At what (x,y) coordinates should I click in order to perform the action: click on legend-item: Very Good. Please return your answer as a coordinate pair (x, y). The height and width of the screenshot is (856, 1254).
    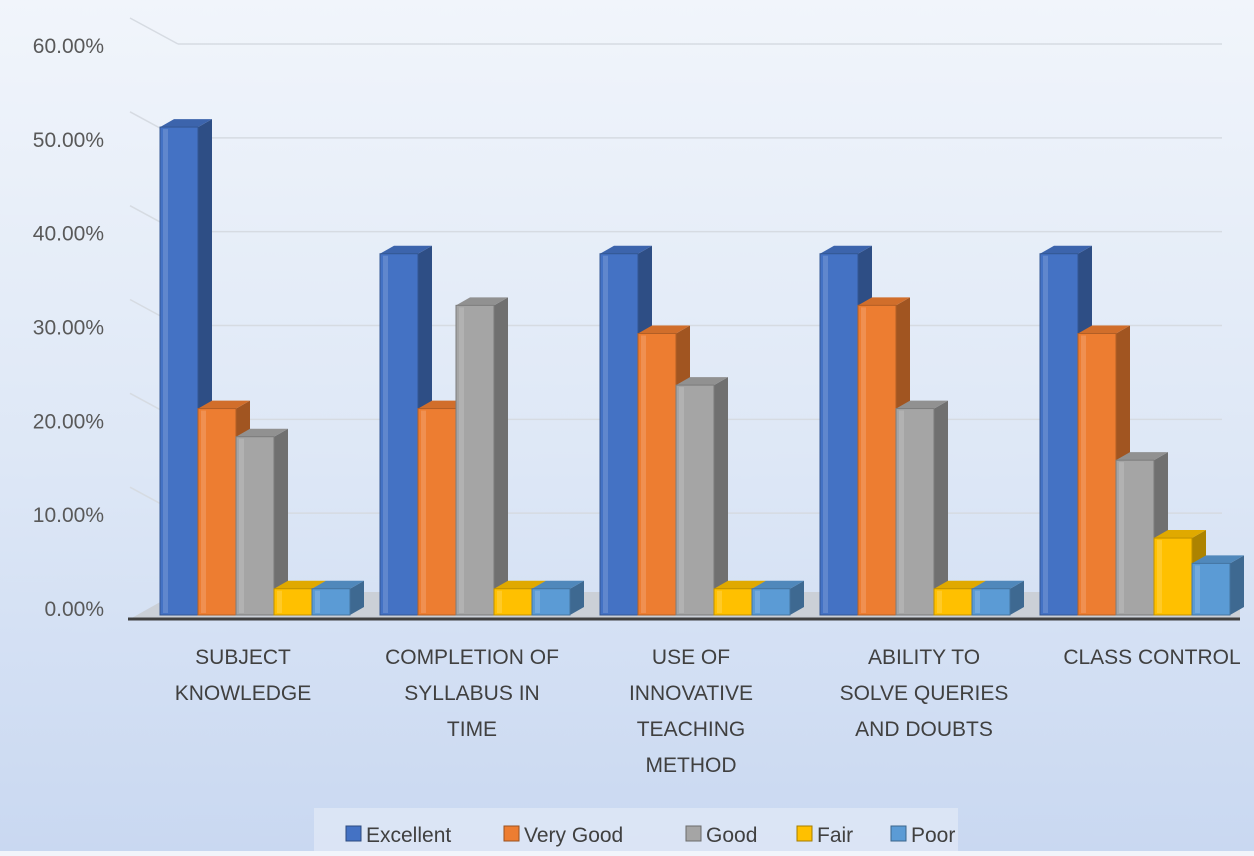
    Looking at the image, I should click on (563, 835).